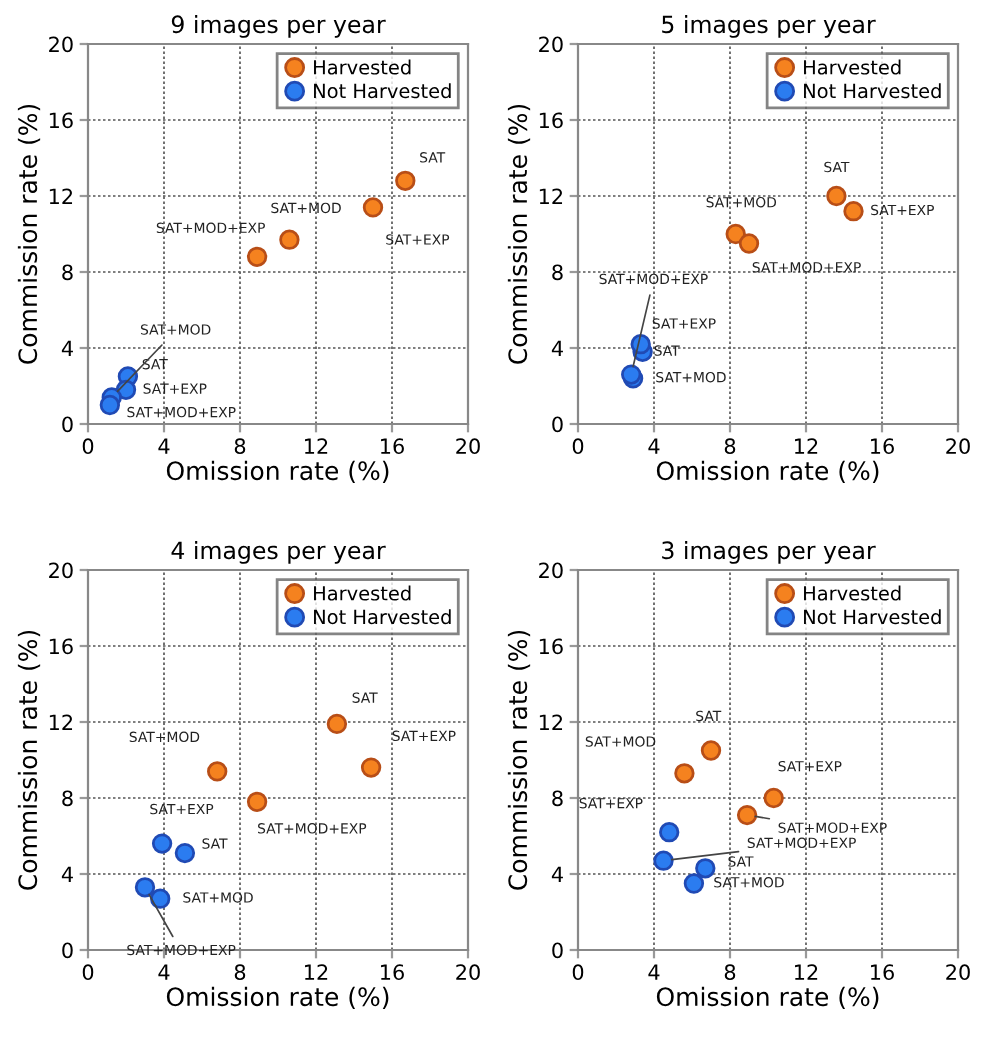 This screenshot has width=984, height=1048. I want to click on chart-title: 9 images per year, so click(278, 26).